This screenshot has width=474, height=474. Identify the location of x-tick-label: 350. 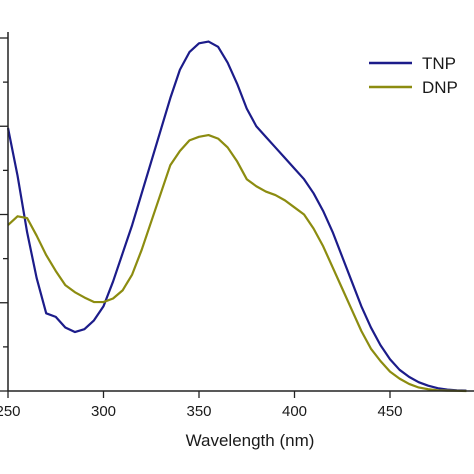
(198, 411).